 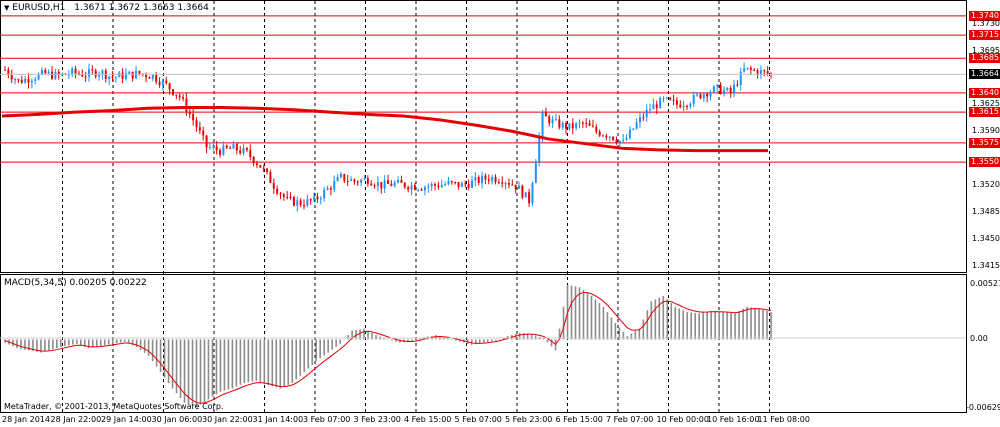 I want to click on macd-axis-bottom: -0.00629, so click(x=983, y=407).